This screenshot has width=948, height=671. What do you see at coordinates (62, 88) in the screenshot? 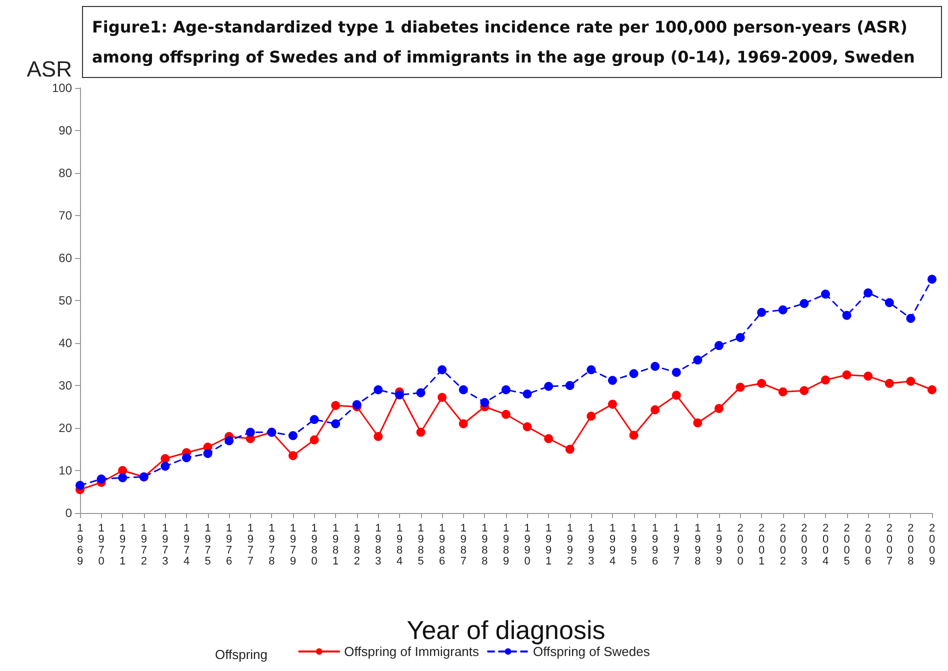
I see `y-tick-label: 100` at bounding box center [62, 88].